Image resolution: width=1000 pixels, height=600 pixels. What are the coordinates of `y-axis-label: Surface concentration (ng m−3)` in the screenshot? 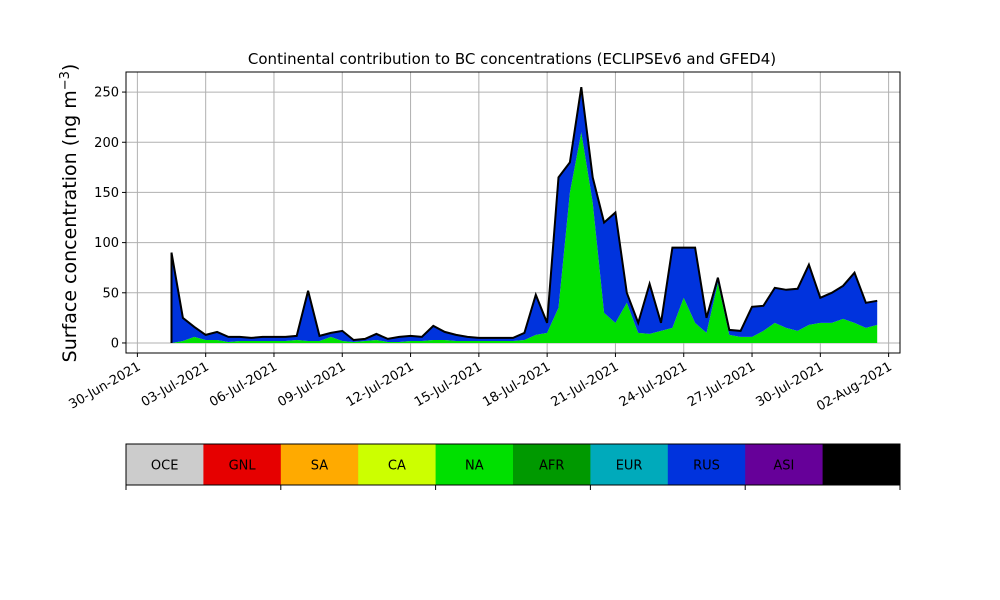 It's located at (69, 213).